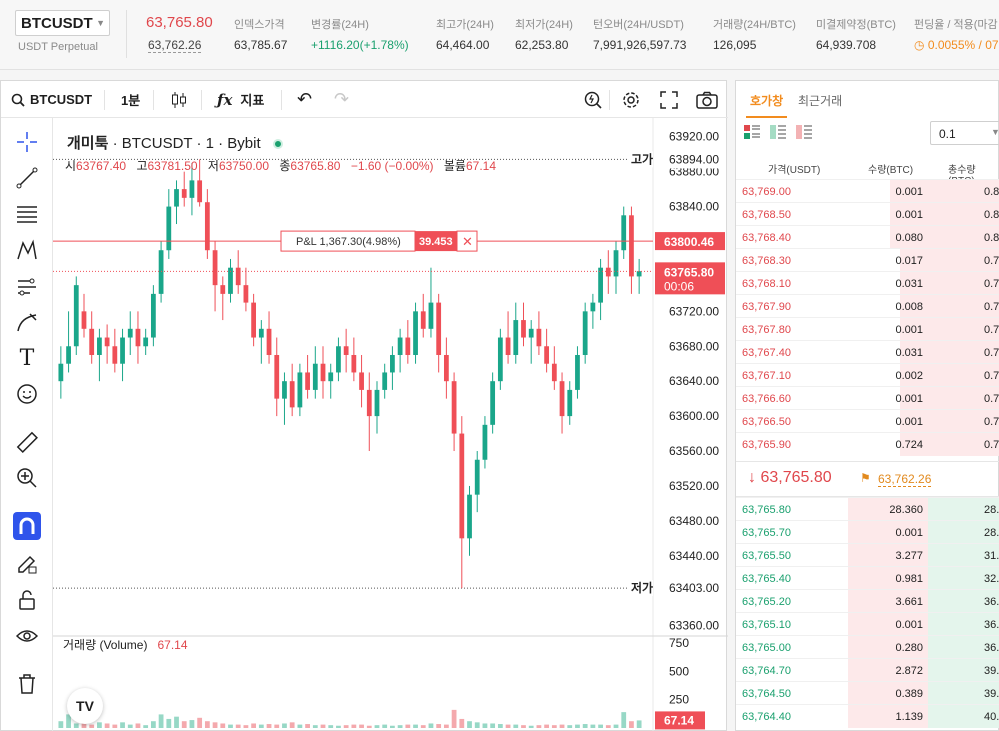 The height and width of the screenshot is (731, 999). Describe the element at coordinates (867, 260) in the screenshot. I see `ask-row: 63,768.30 0.017 0.7` at that location.